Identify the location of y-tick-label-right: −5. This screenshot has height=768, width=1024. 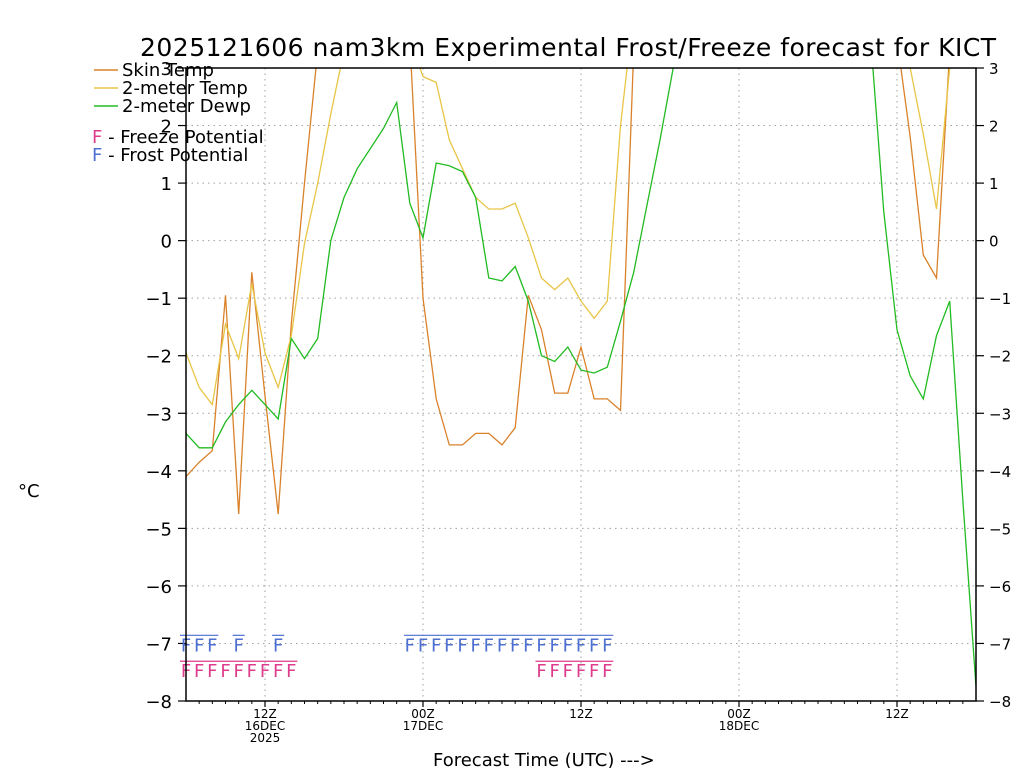
(1000, 529).